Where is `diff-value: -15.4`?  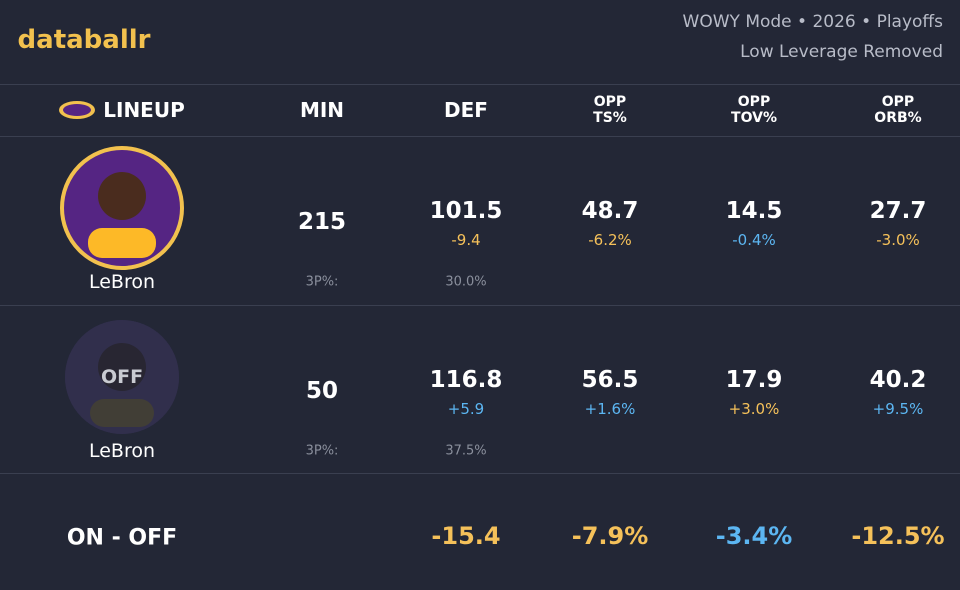
diff-value: -15.4 is located at coordinates (466, 536).